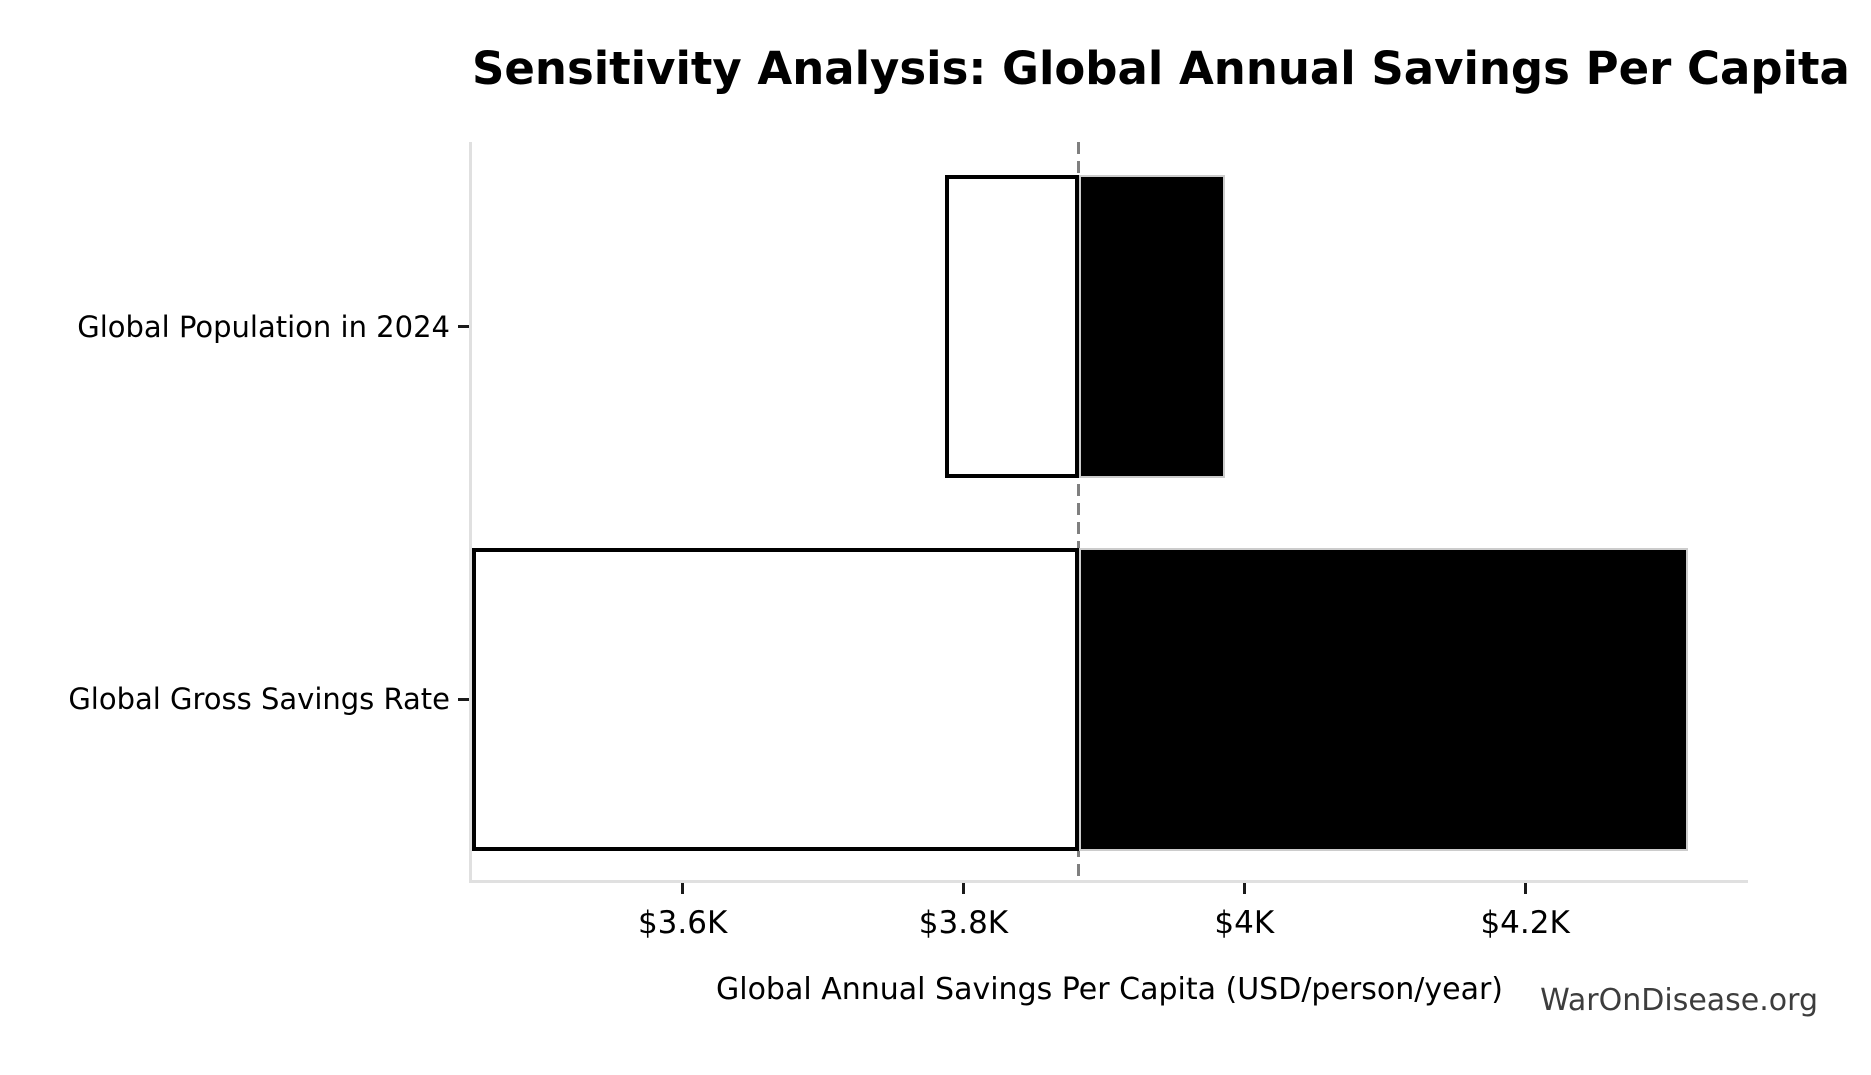 Image resolution: width=1871 pixels, height=1075 pixels. I want to click on category-label: Global Population in 2024, so click(263, 326).